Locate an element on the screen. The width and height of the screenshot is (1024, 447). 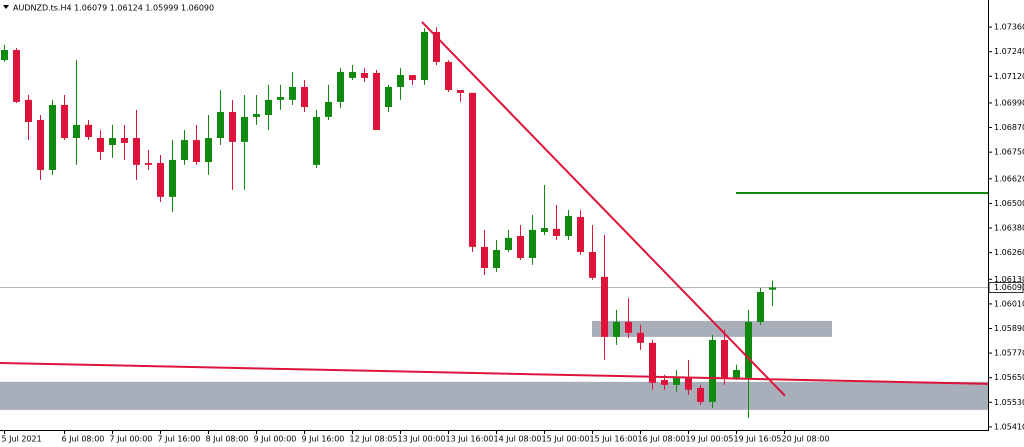
y-tick-label: 1.06870 is located at coordinates (1009, 127).